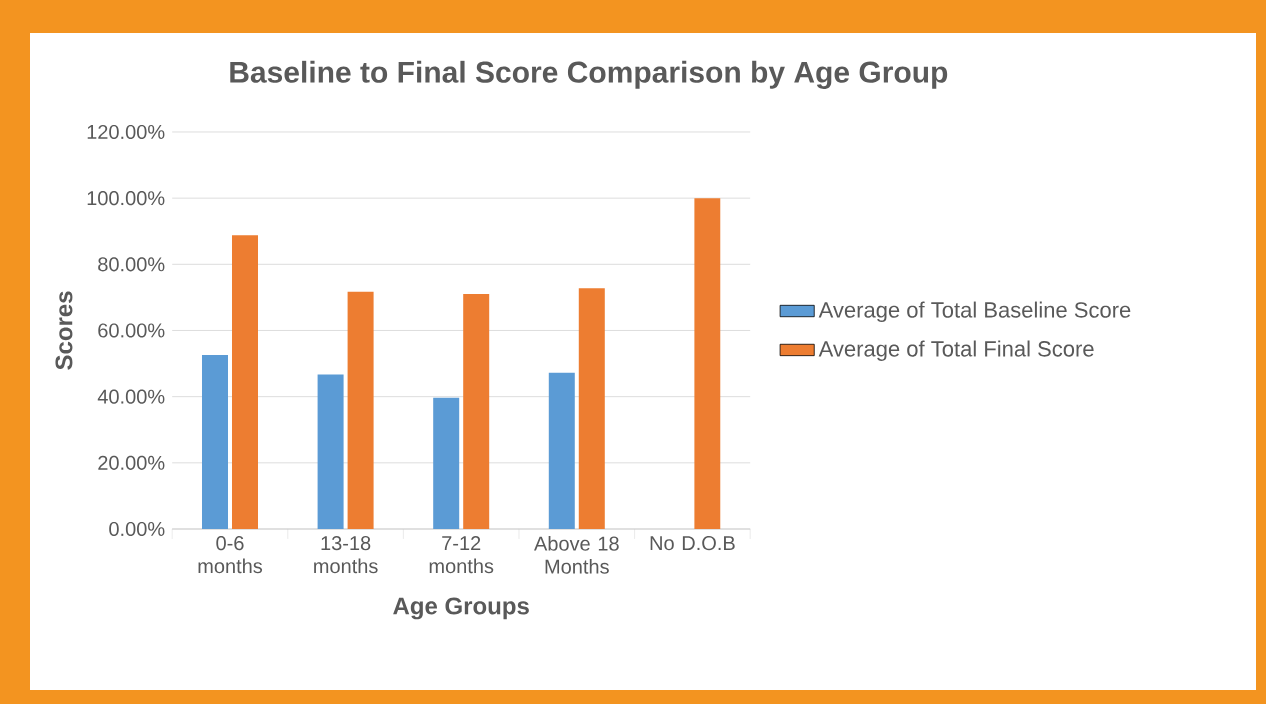  I want to click on legend-label: Average of Total Final Score, so click(956, 350).